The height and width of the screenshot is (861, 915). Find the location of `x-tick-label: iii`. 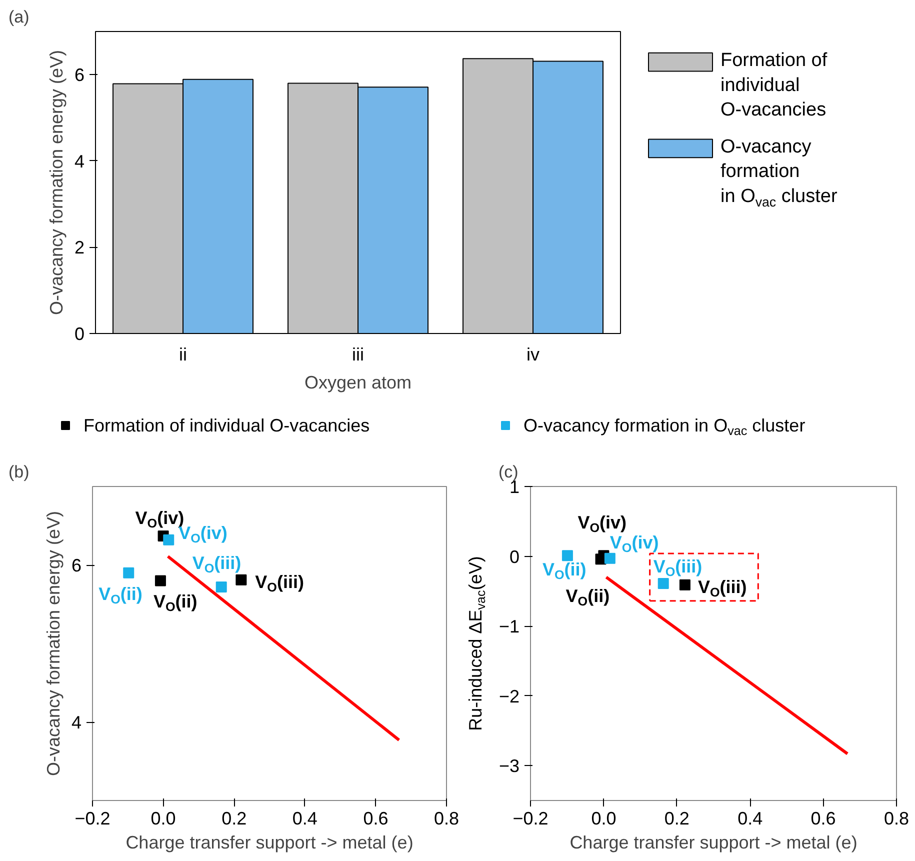

x-tick-label: iii is located at coordinates (358, 354).